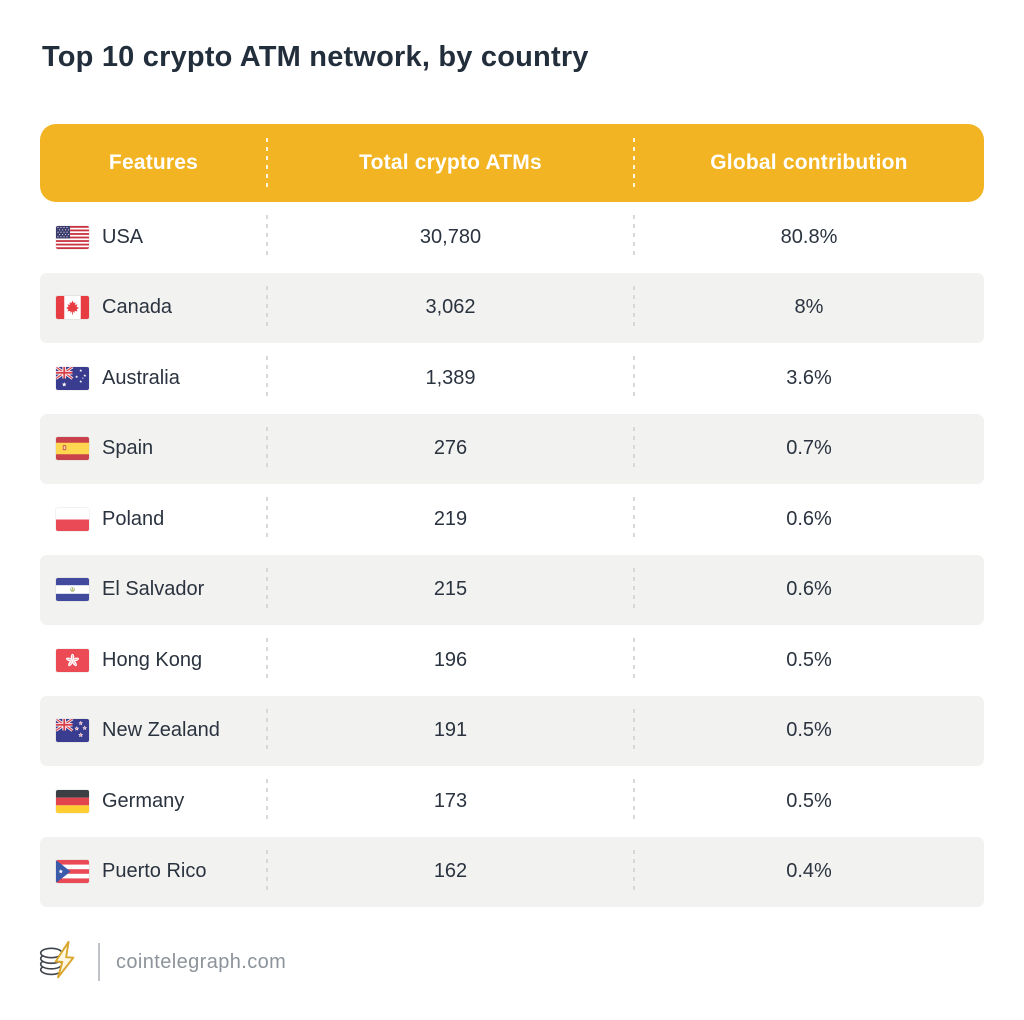 The height and width of the screenshot is (1020, 1024). What do you see at coordinates (137, 307) in the screenshot?
I see `country-label: Canada` at bounding box center [137, 307].